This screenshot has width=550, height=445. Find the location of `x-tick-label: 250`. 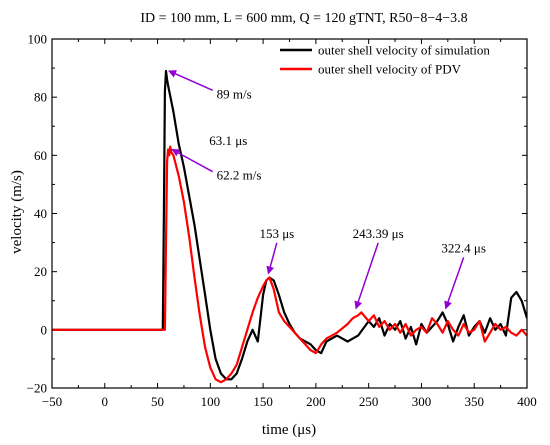

x-tick-label: 250 is located at coordinates (369, 401).